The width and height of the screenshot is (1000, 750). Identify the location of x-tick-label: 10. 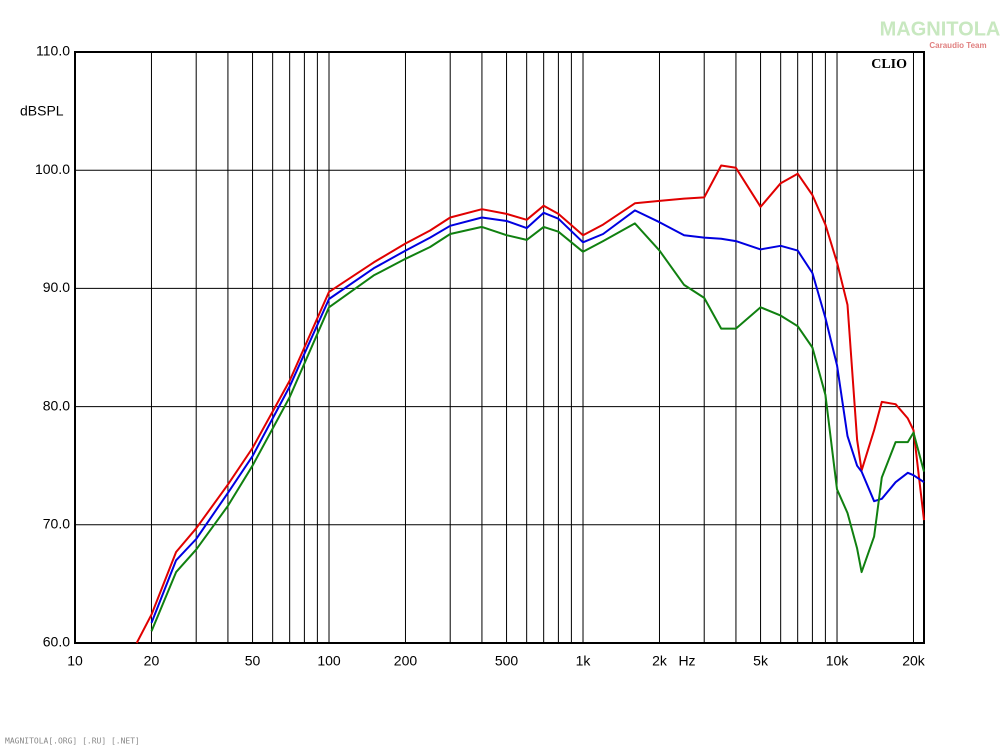
(75, 661).